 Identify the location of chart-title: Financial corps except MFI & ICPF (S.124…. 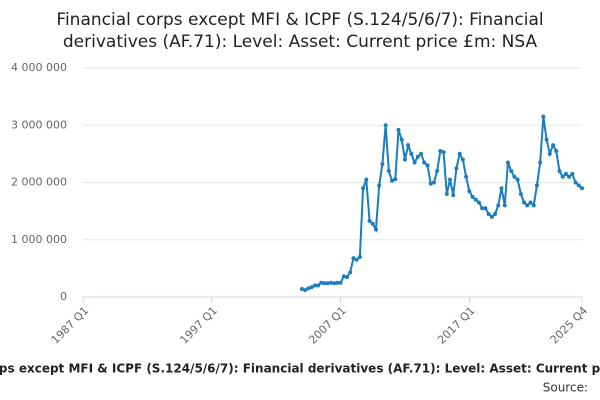
(299, 20).